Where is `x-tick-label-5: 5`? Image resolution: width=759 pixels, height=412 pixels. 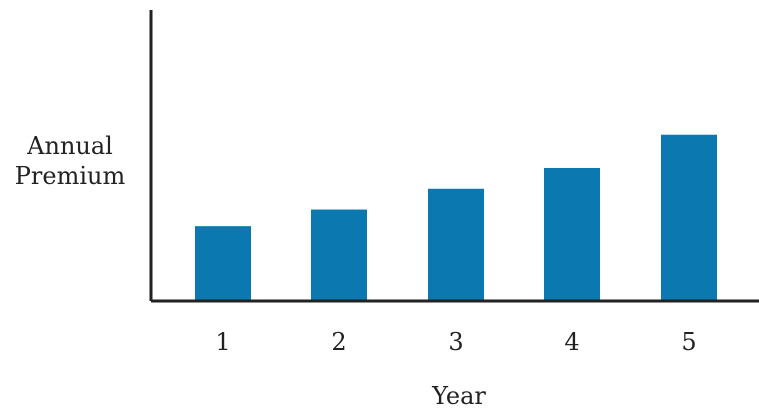 x-tick-label-5: 5 is located at coordinates (688, 342).